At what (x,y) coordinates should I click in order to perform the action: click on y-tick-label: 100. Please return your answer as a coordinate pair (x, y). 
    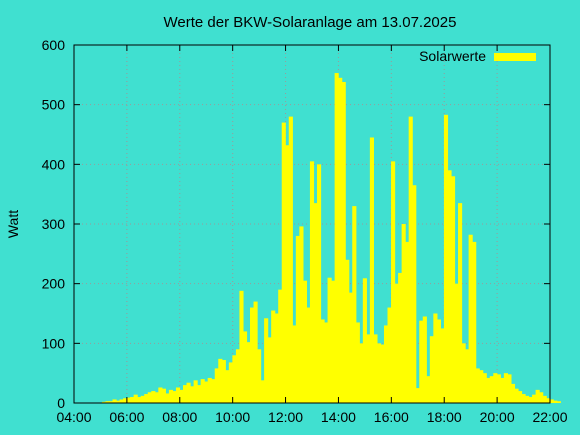
    Looking at the image, I should click on (54, 343).